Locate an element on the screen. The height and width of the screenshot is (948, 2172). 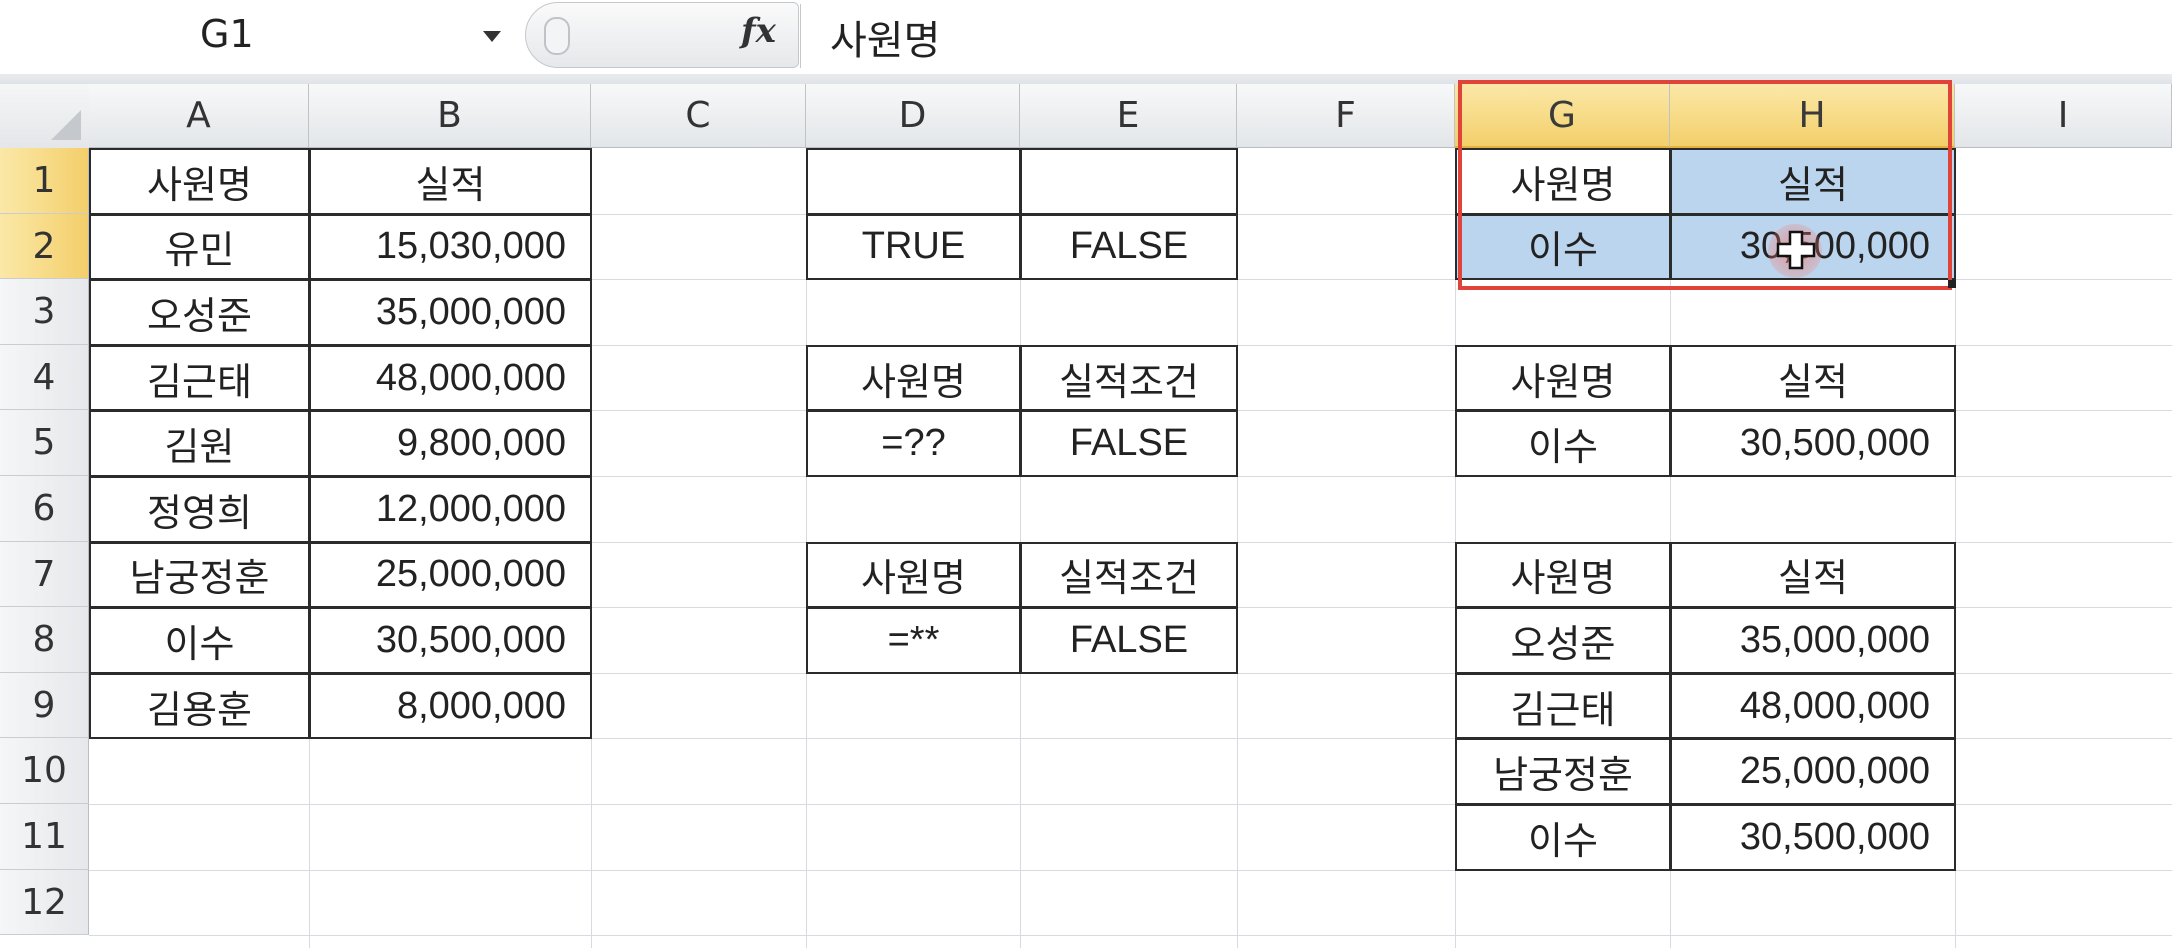
cell-a7: 남궁정훈 is located at coordinates (199, 575).